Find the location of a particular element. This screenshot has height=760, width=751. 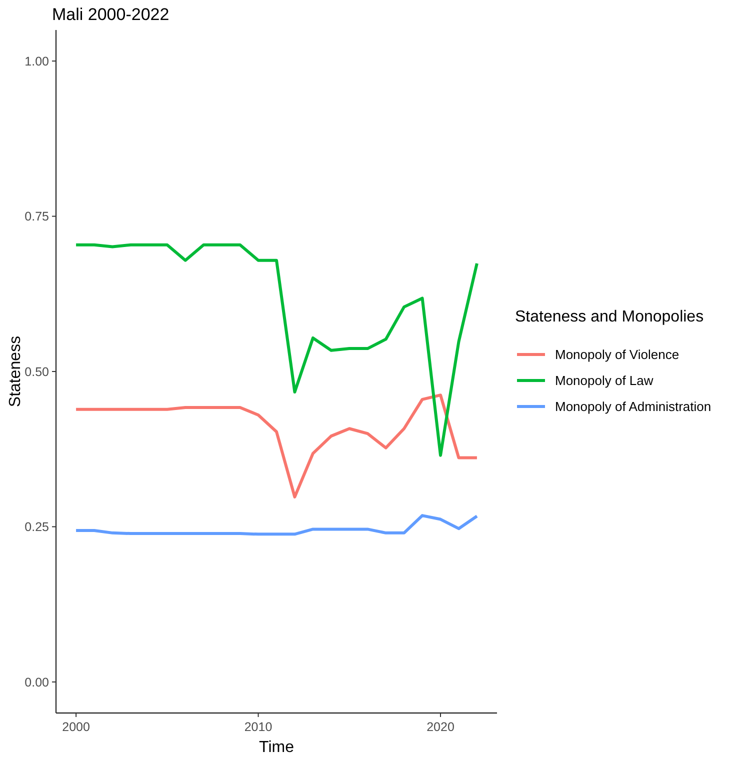

legend-label: Monopoly of Administration is located at coordinates (633, 406).